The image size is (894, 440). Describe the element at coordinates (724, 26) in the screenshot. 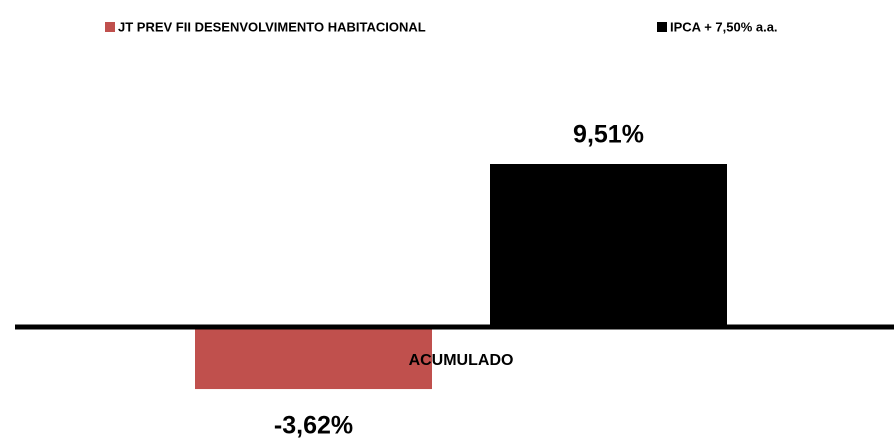

I see `legend-label: IPCA + 7,50% a.a.` at that location.